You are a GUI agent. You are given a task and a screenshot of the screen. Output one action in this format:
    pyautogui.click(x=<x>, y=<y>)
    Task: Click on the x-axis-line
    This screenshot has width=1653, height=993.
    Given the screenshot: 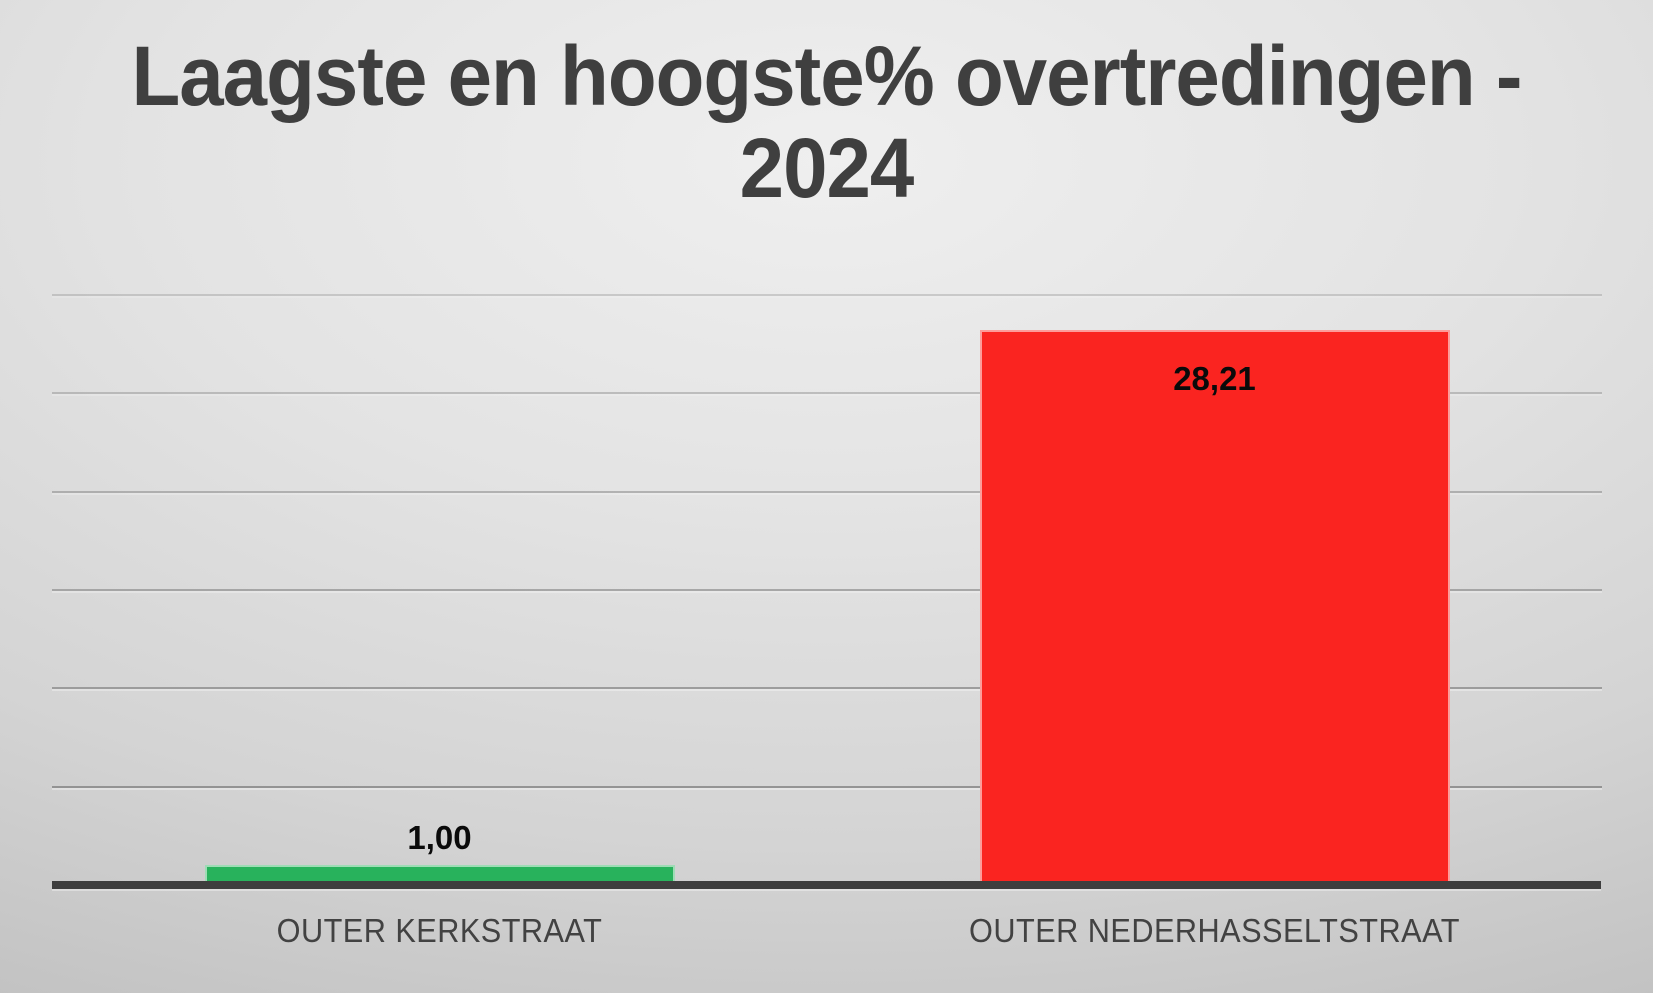 What is the action you would take?
    pyautogui.click(x=826, y=885)
    